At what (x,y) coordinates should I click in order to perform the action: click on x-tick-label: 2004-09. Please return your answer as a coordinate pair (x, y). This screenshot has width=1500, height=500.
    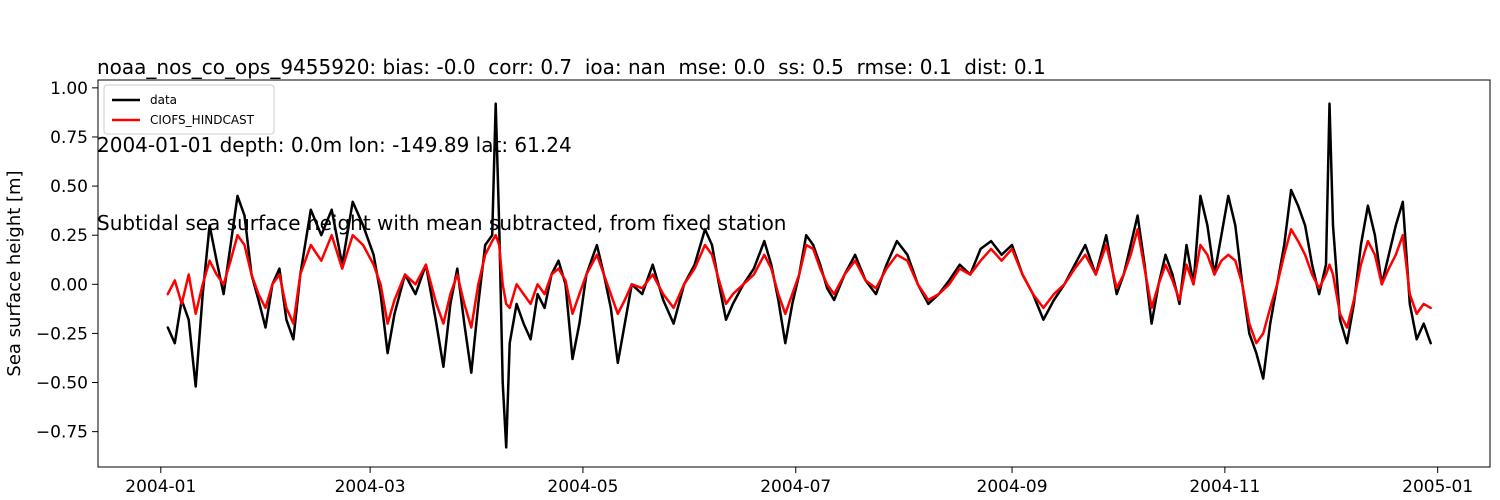
    Looking at the image, I should click on (1012, 487).